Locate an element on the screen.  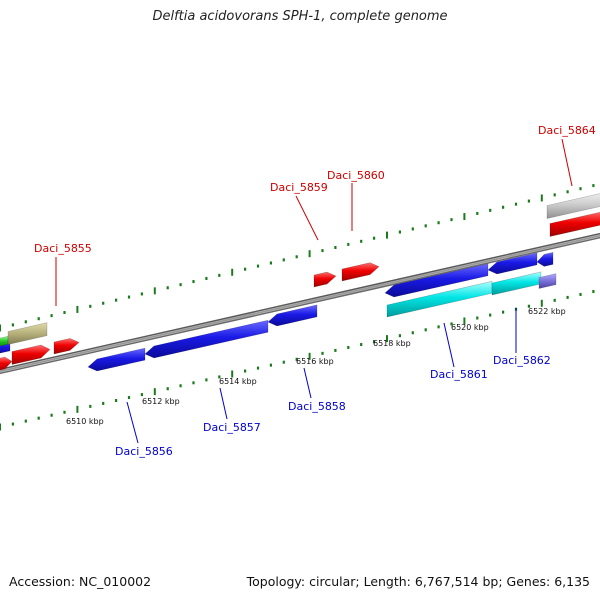
gene-label-daci-5864: Daci_5864 is located at coordinates (567, 130).